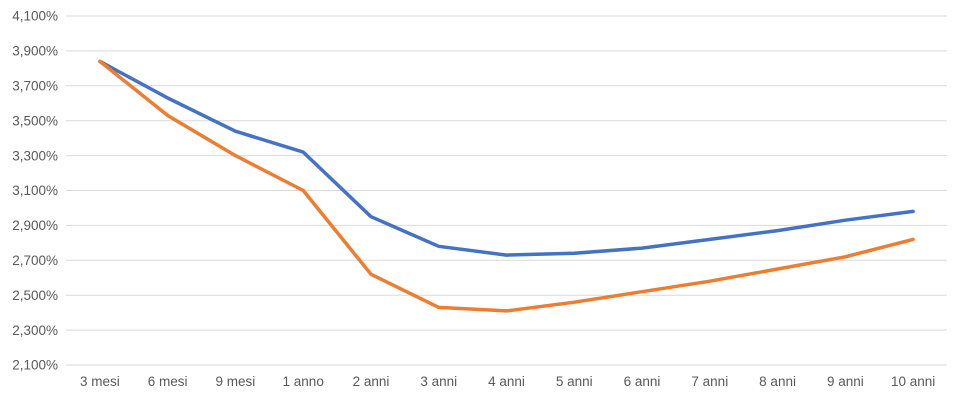 The height and width of the screenshot is (400, 960). What do you see at coordinates (303, 381) in the screenshot?
I see `x-tick-label: 1 anno` at bounding box center [303, 381].